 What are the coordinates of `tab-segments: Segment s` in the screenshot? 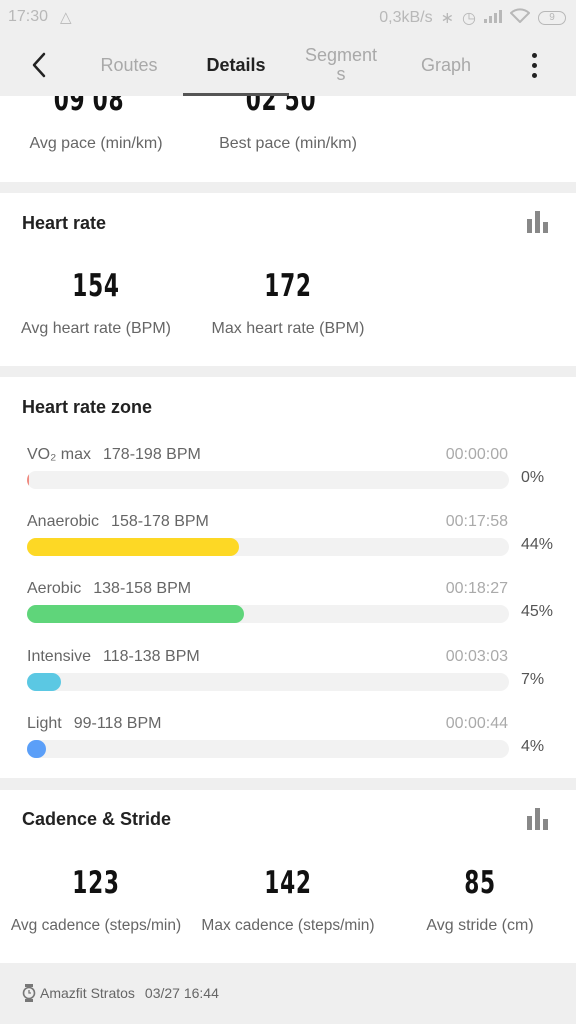 It's located at (341, 64).